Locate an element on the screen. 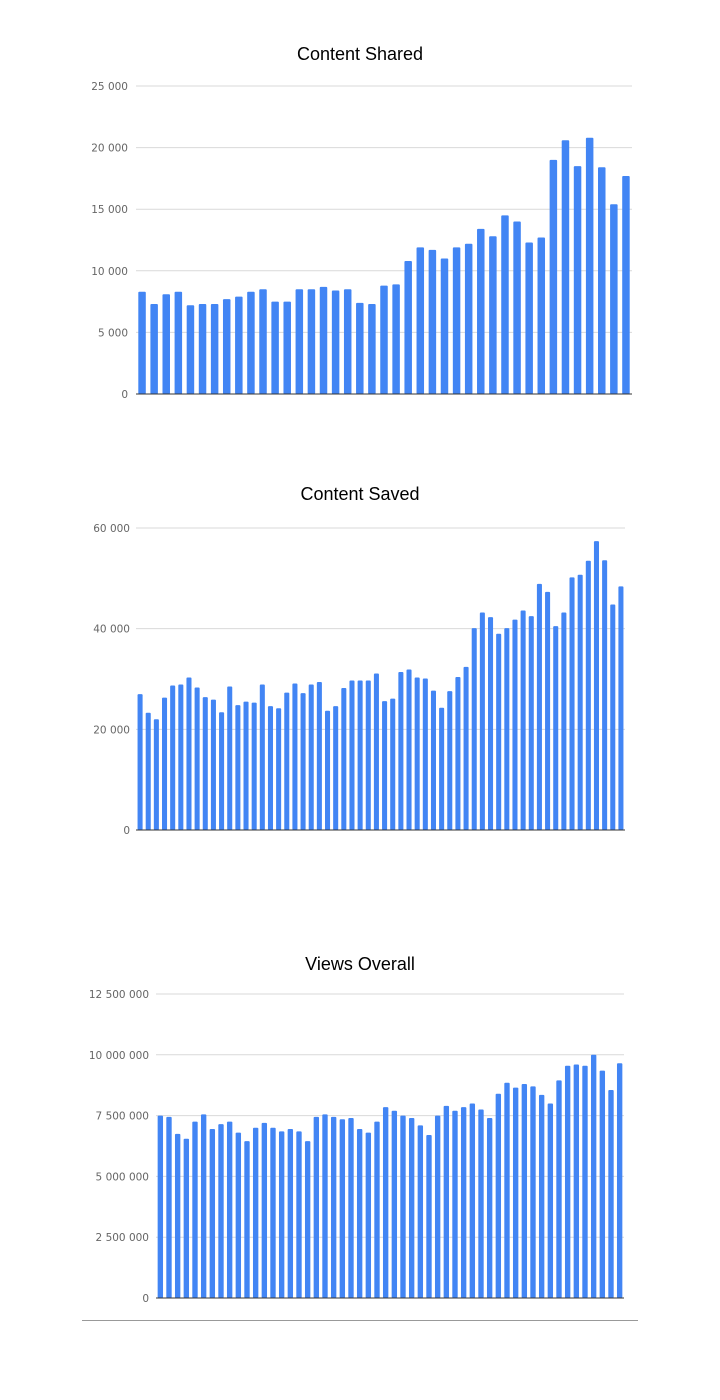 The image size is (720, 1400). y-tick-label: 12 500 000 is located at coordinates (119, 995).